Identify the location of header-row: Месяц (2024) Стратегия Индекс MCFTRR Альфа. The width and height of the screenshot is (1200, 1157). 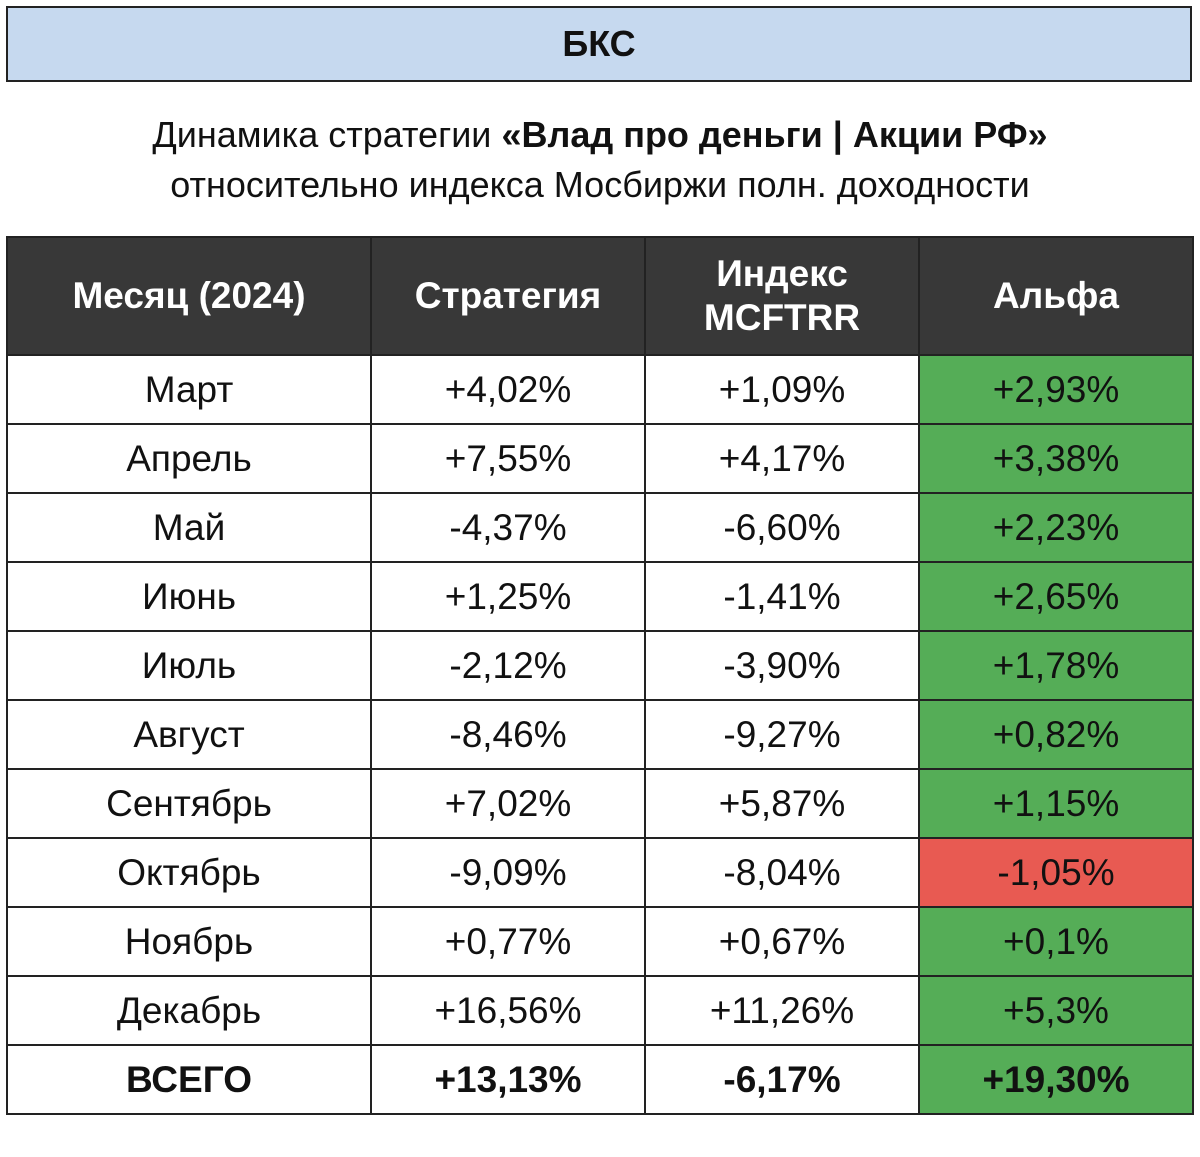
(600, 296).